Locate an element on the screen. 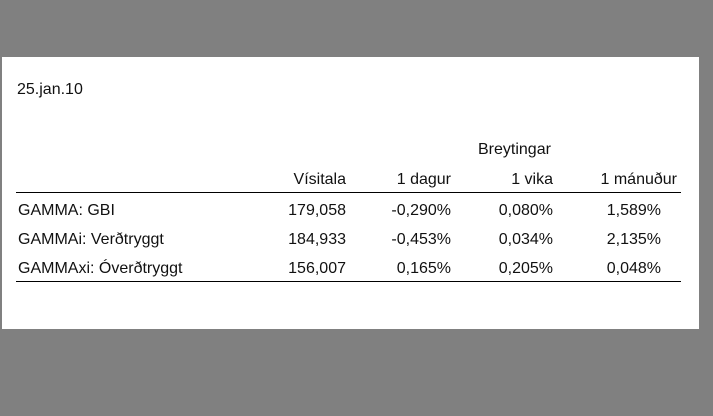 The height and width of the screenshot is (416, 713). row-1-vika: 0,205% is located at coordinates (525, 268).